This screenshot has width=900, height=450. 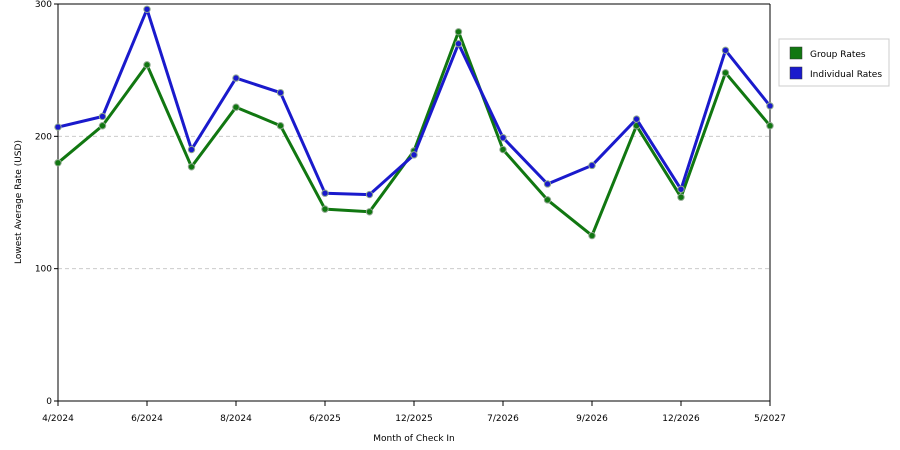 What do you see at coordinates (796, 73) in the screenshot?
I see `legend-swatch-individual-rates` at bounding box center [796, 73].